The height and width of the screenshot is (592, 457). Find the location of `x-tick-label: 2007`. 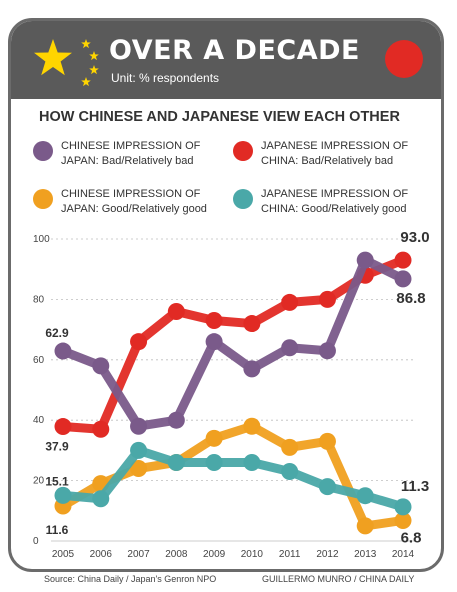

x-tick-label: 2007 is located at coordinates (138, 554).